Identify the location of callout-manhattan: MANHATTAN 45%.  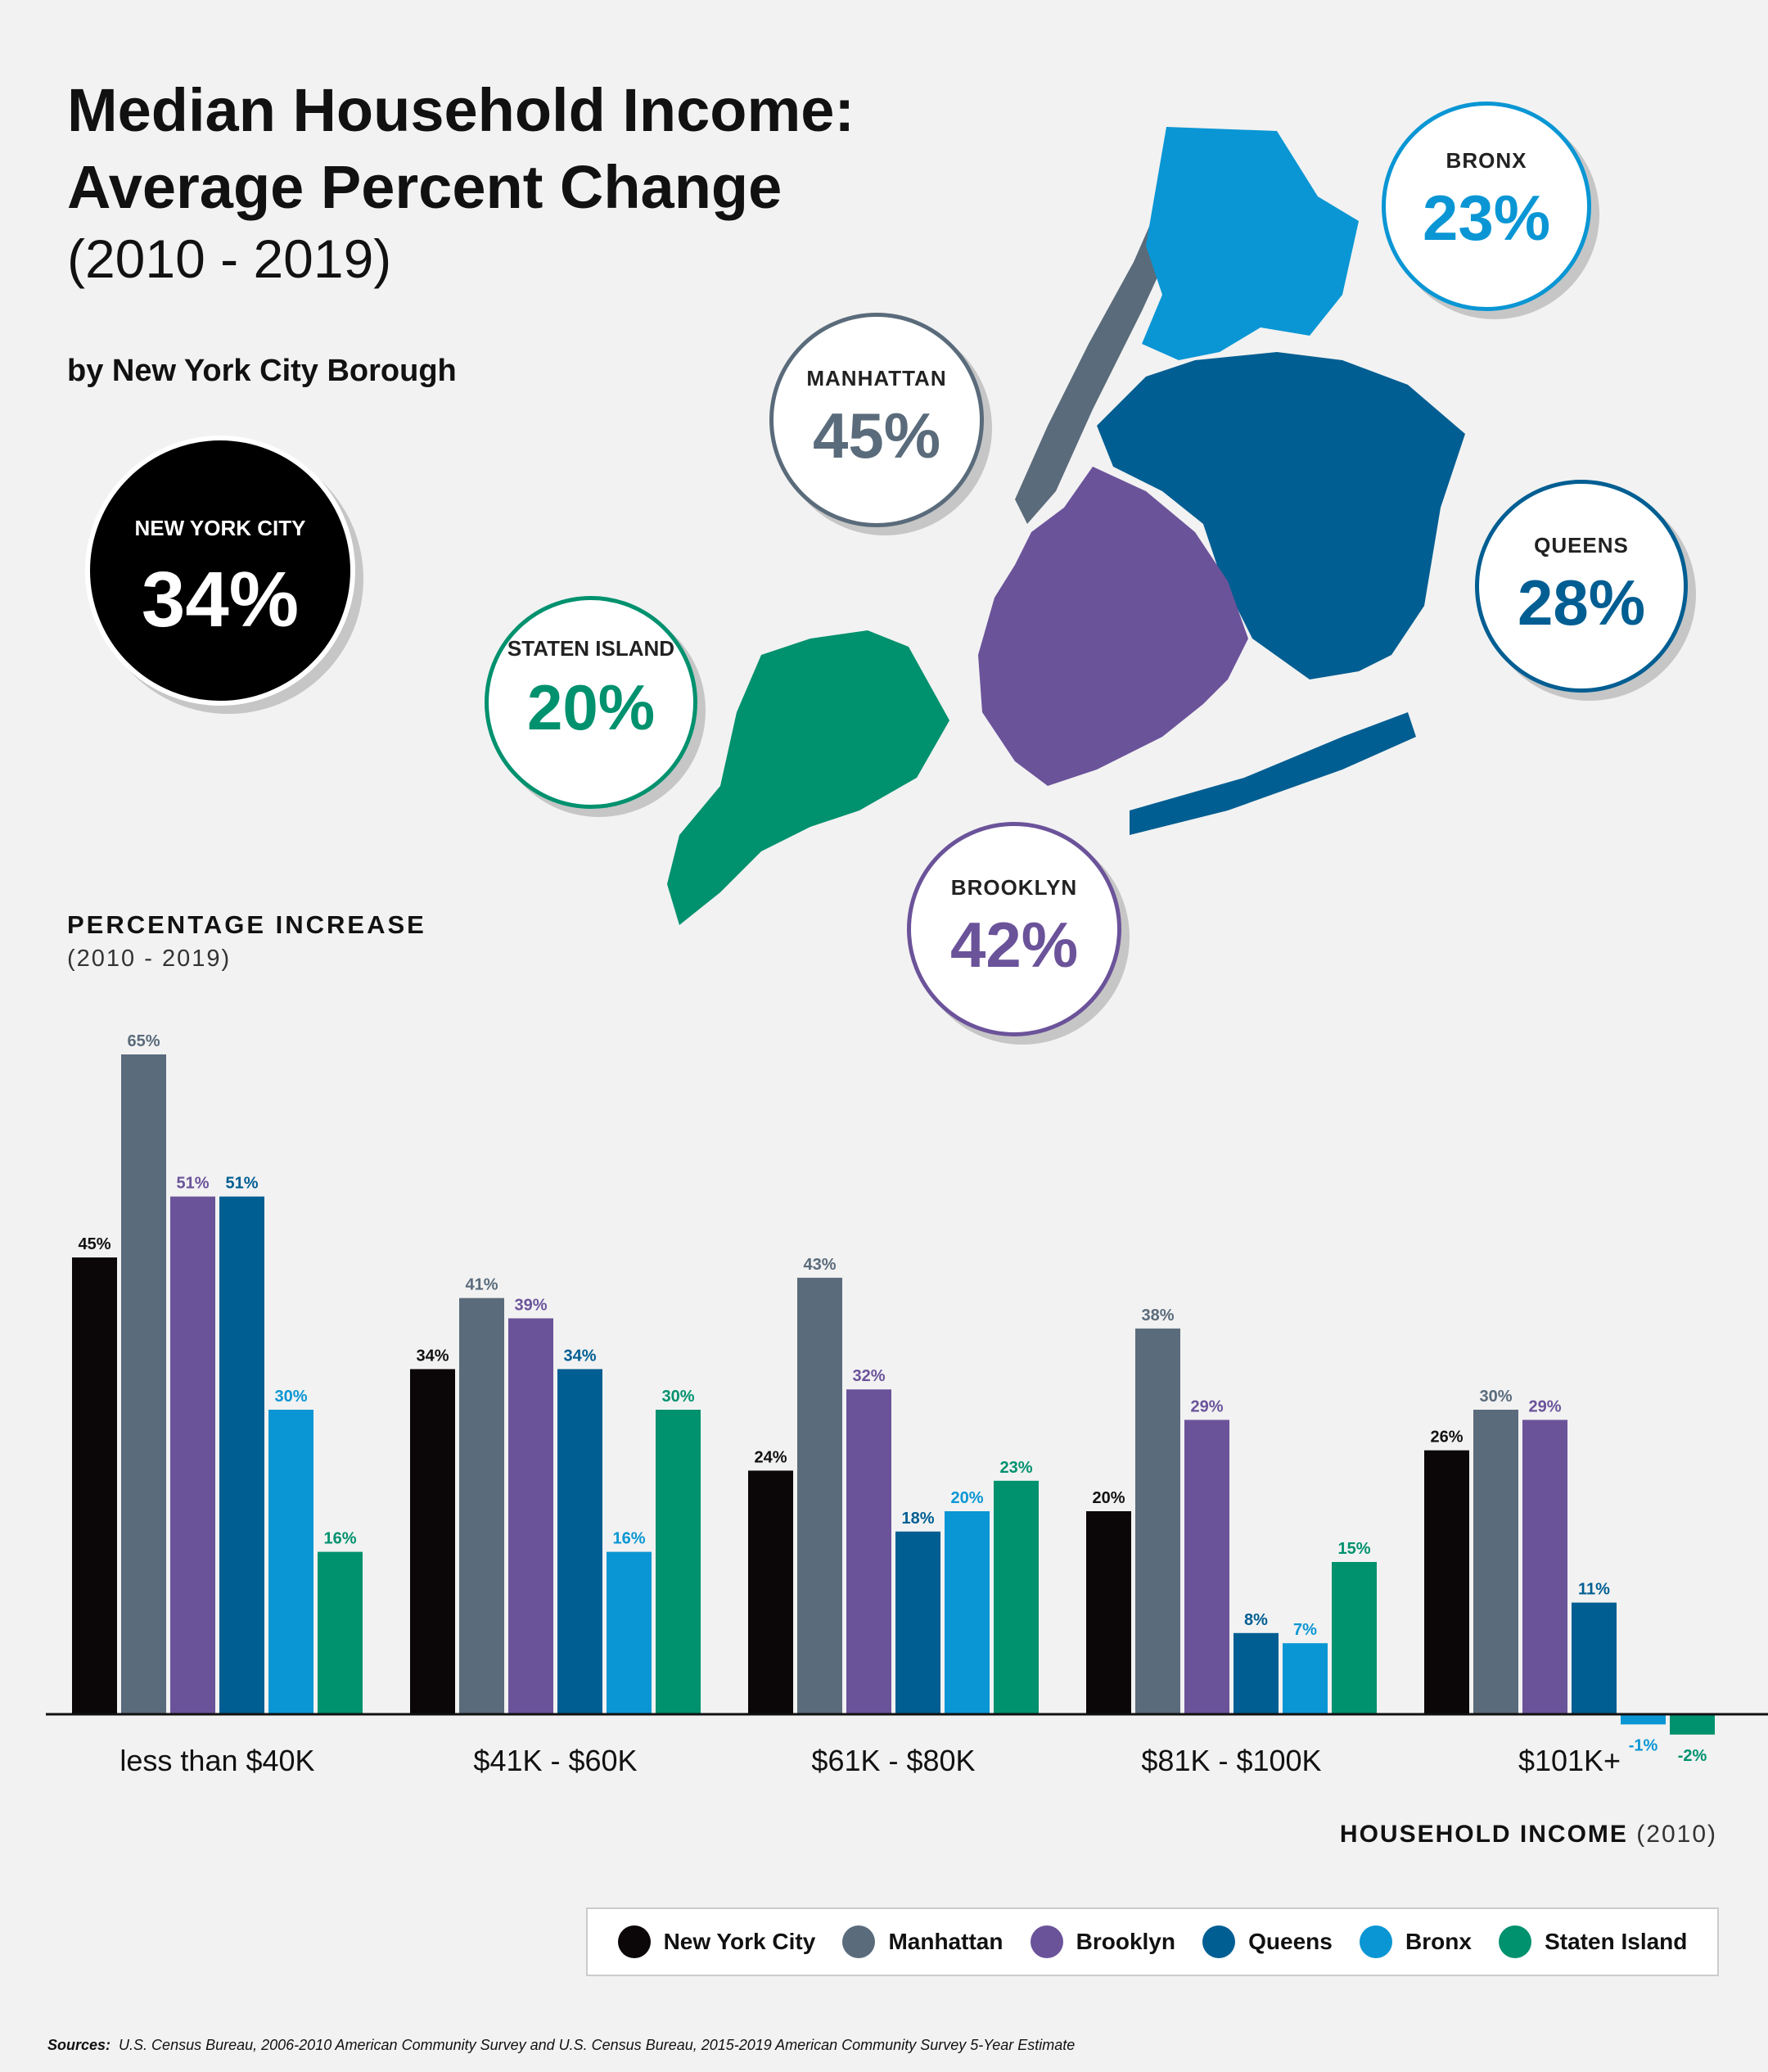
(876, 420).